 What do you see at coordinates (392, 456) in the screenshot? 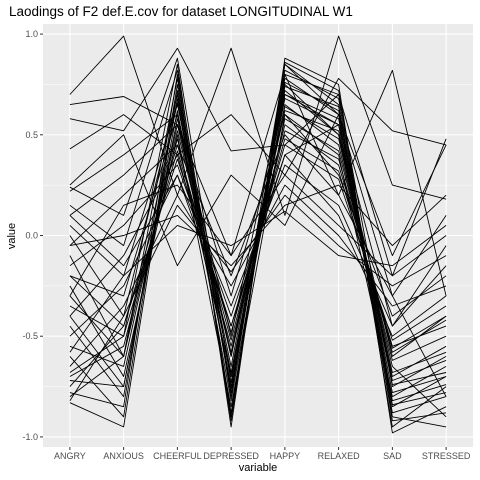
I see `x-tick-label: SAD` at bounding box center [392, 456].